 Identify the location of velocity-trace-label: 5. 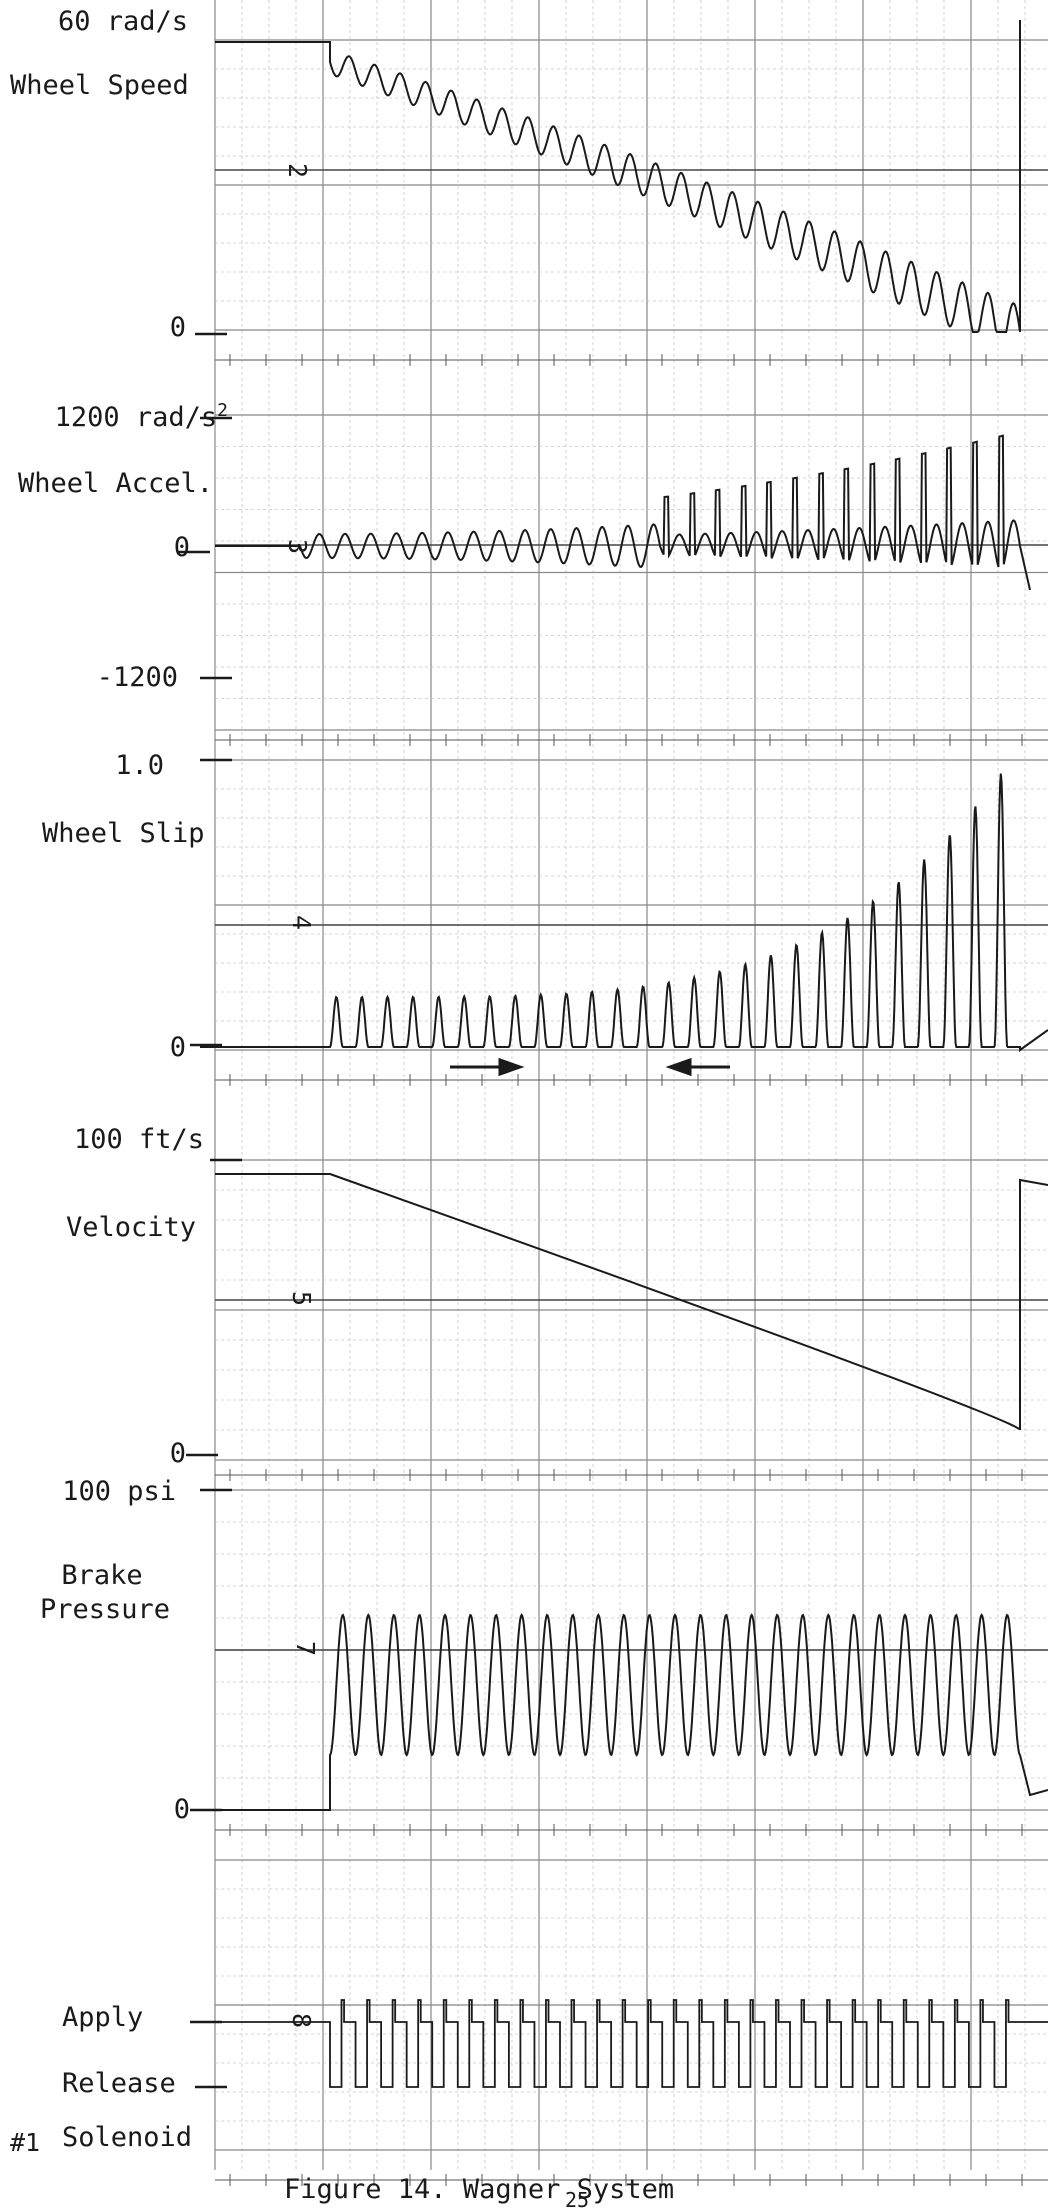
(302, 1298).